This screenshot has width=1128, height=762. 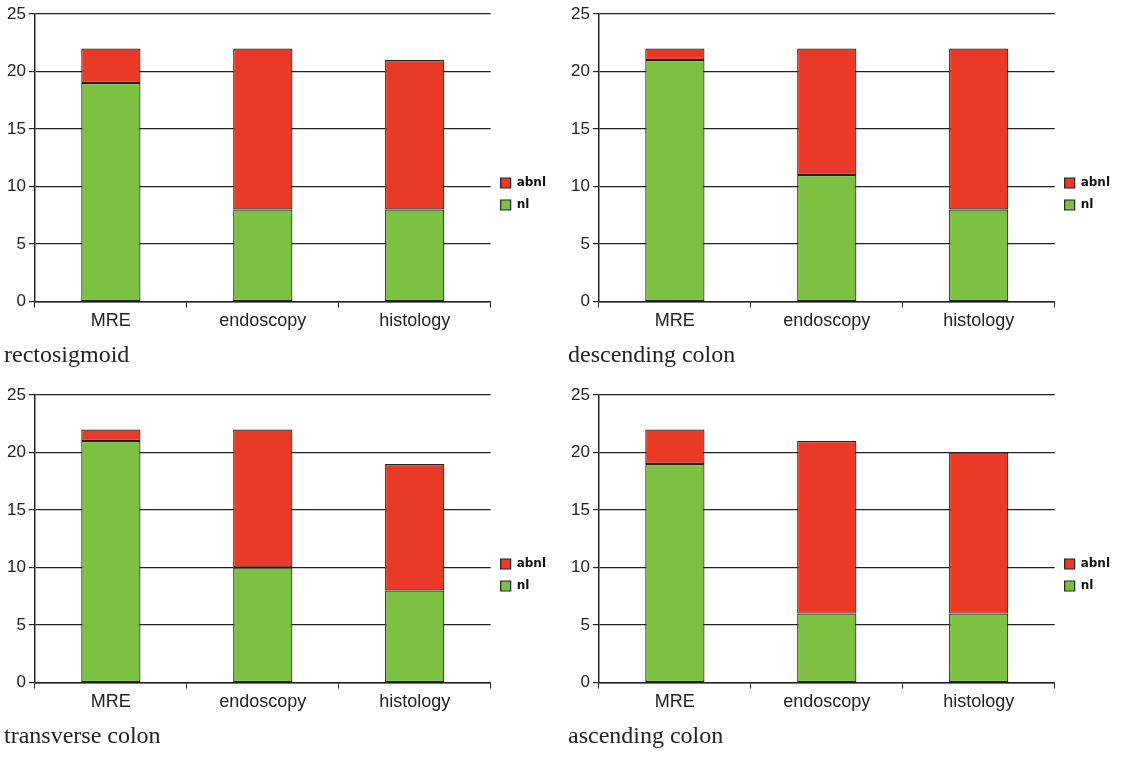 I want to click on text: rectosigmoid, so click(x=67, y=353).